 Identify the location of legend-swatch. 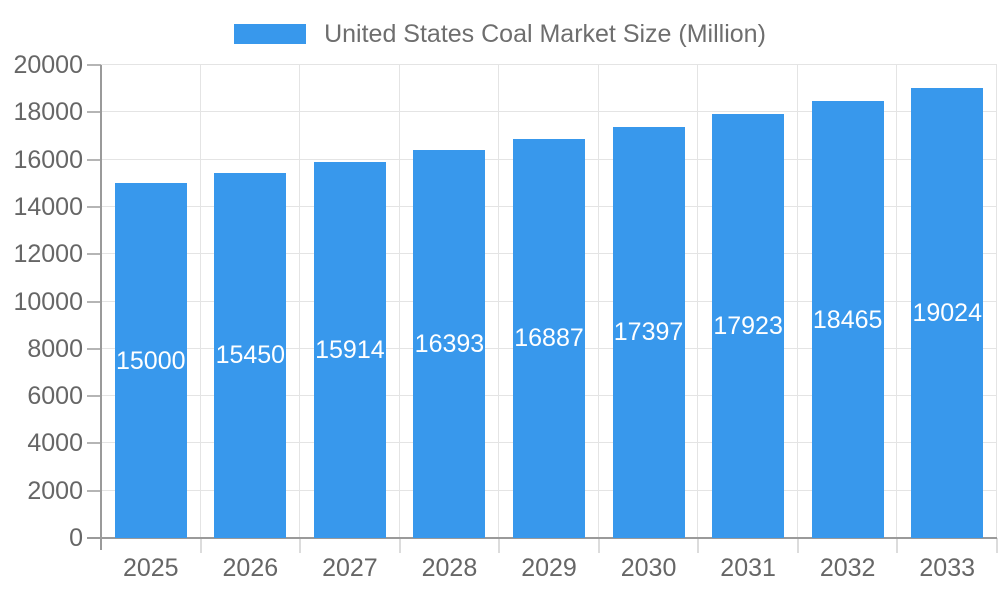
(270, 34).